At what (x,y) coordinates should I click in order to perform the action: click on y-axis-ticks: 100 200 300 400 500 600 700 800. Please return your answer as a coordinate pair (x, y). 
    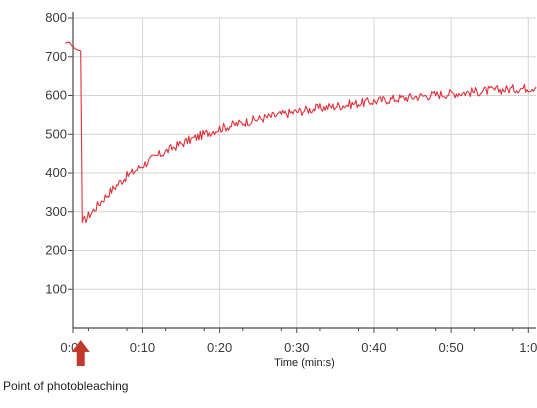
    Looking at the image, I should click on (59, 153).